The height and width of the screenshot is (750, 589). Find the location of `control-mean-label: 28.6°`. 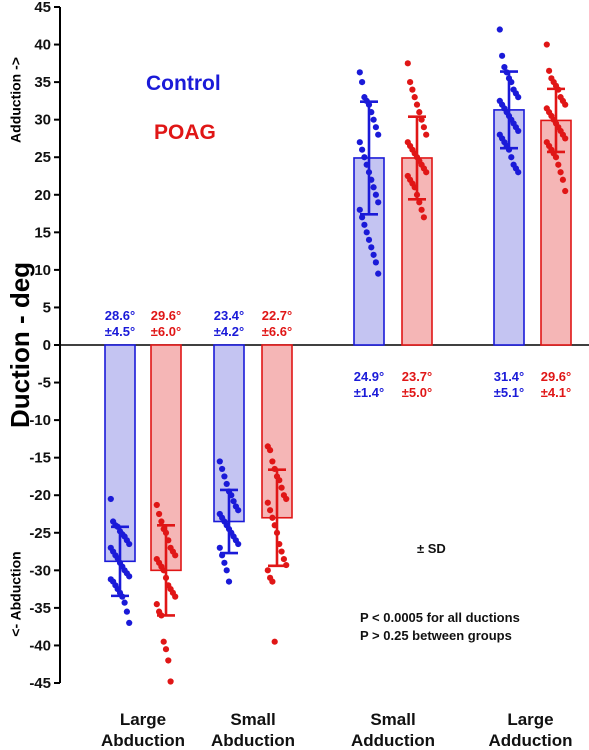

control-mean-label: 28.6° is located at coordinates (120, 315).